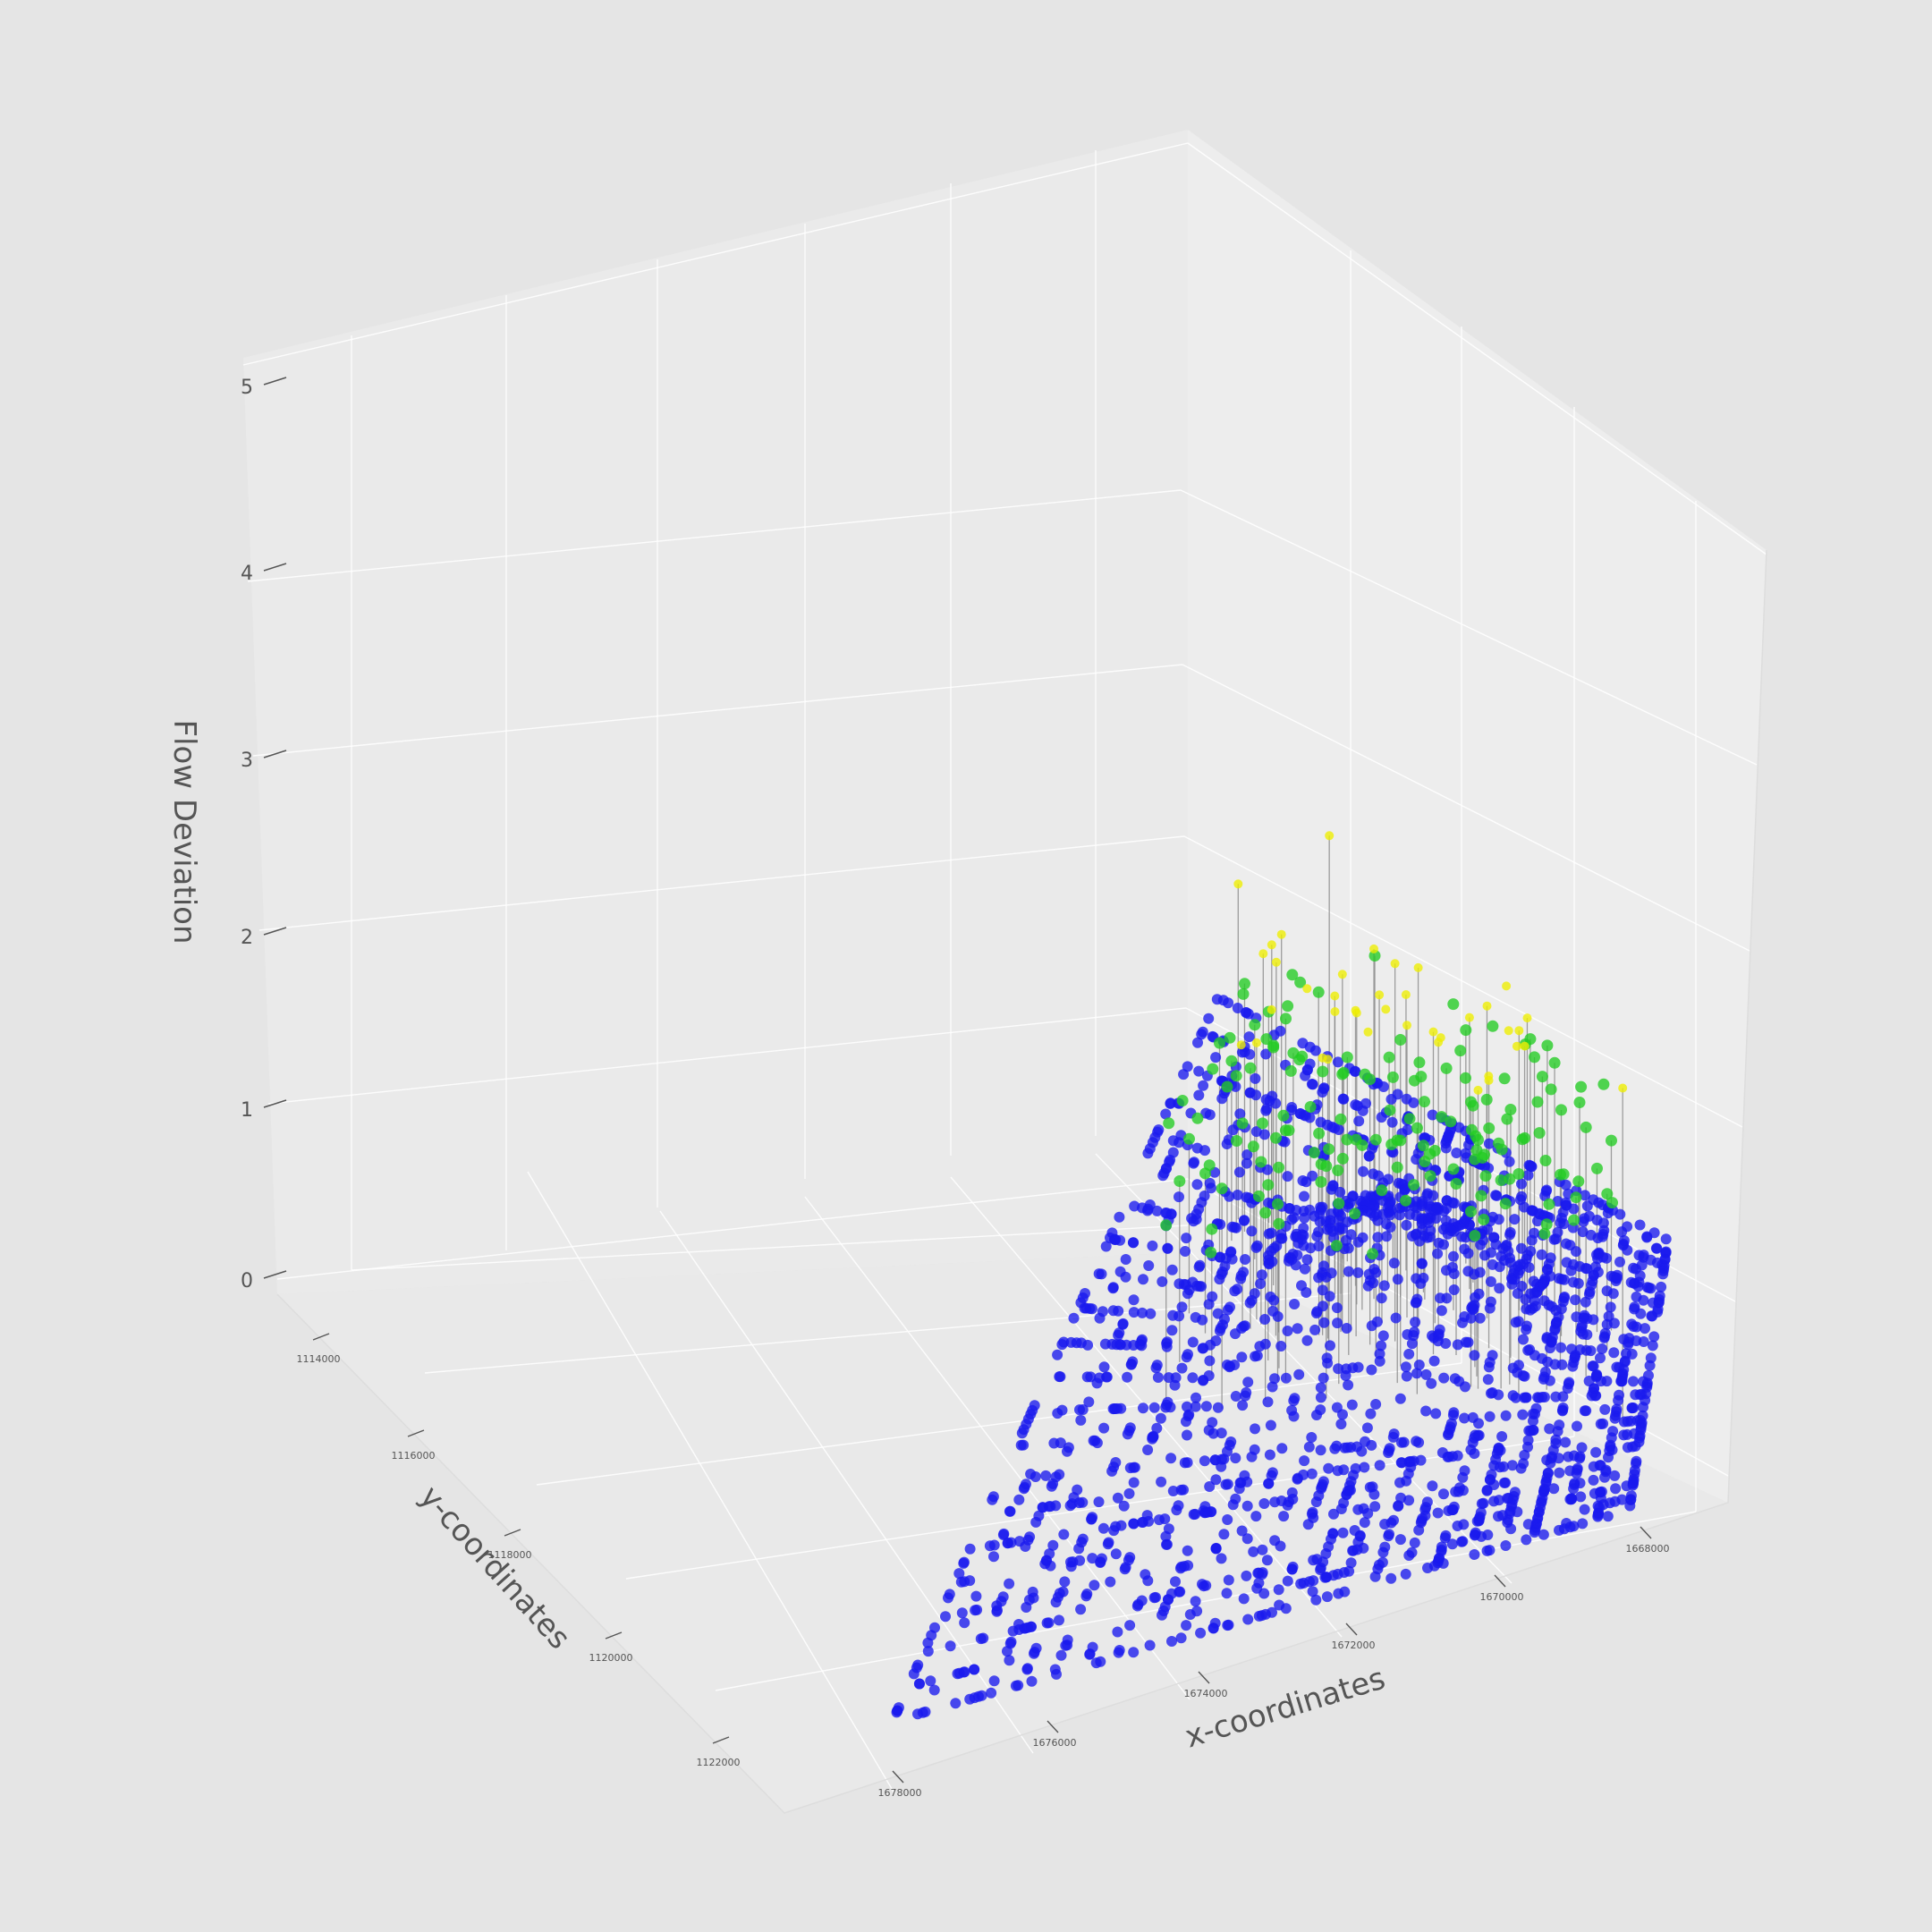 The height and width of the screenshot is (1932, 1932). I want to click on z-grid-left, so click(714, 535).